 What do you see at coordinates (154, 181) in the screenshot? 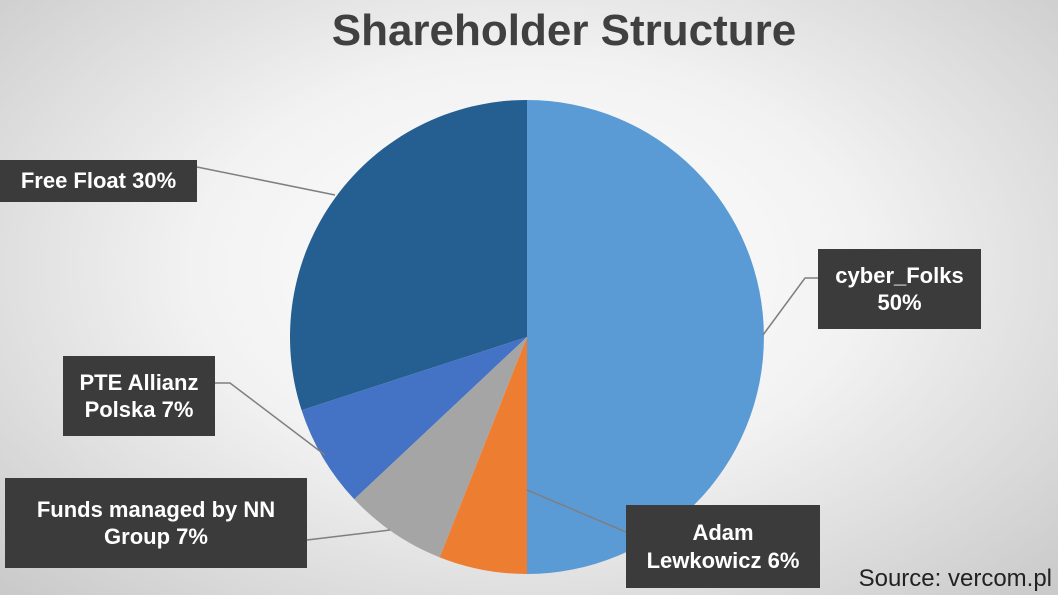
I see `value-label: 30%` at bounding box center [154, 181].